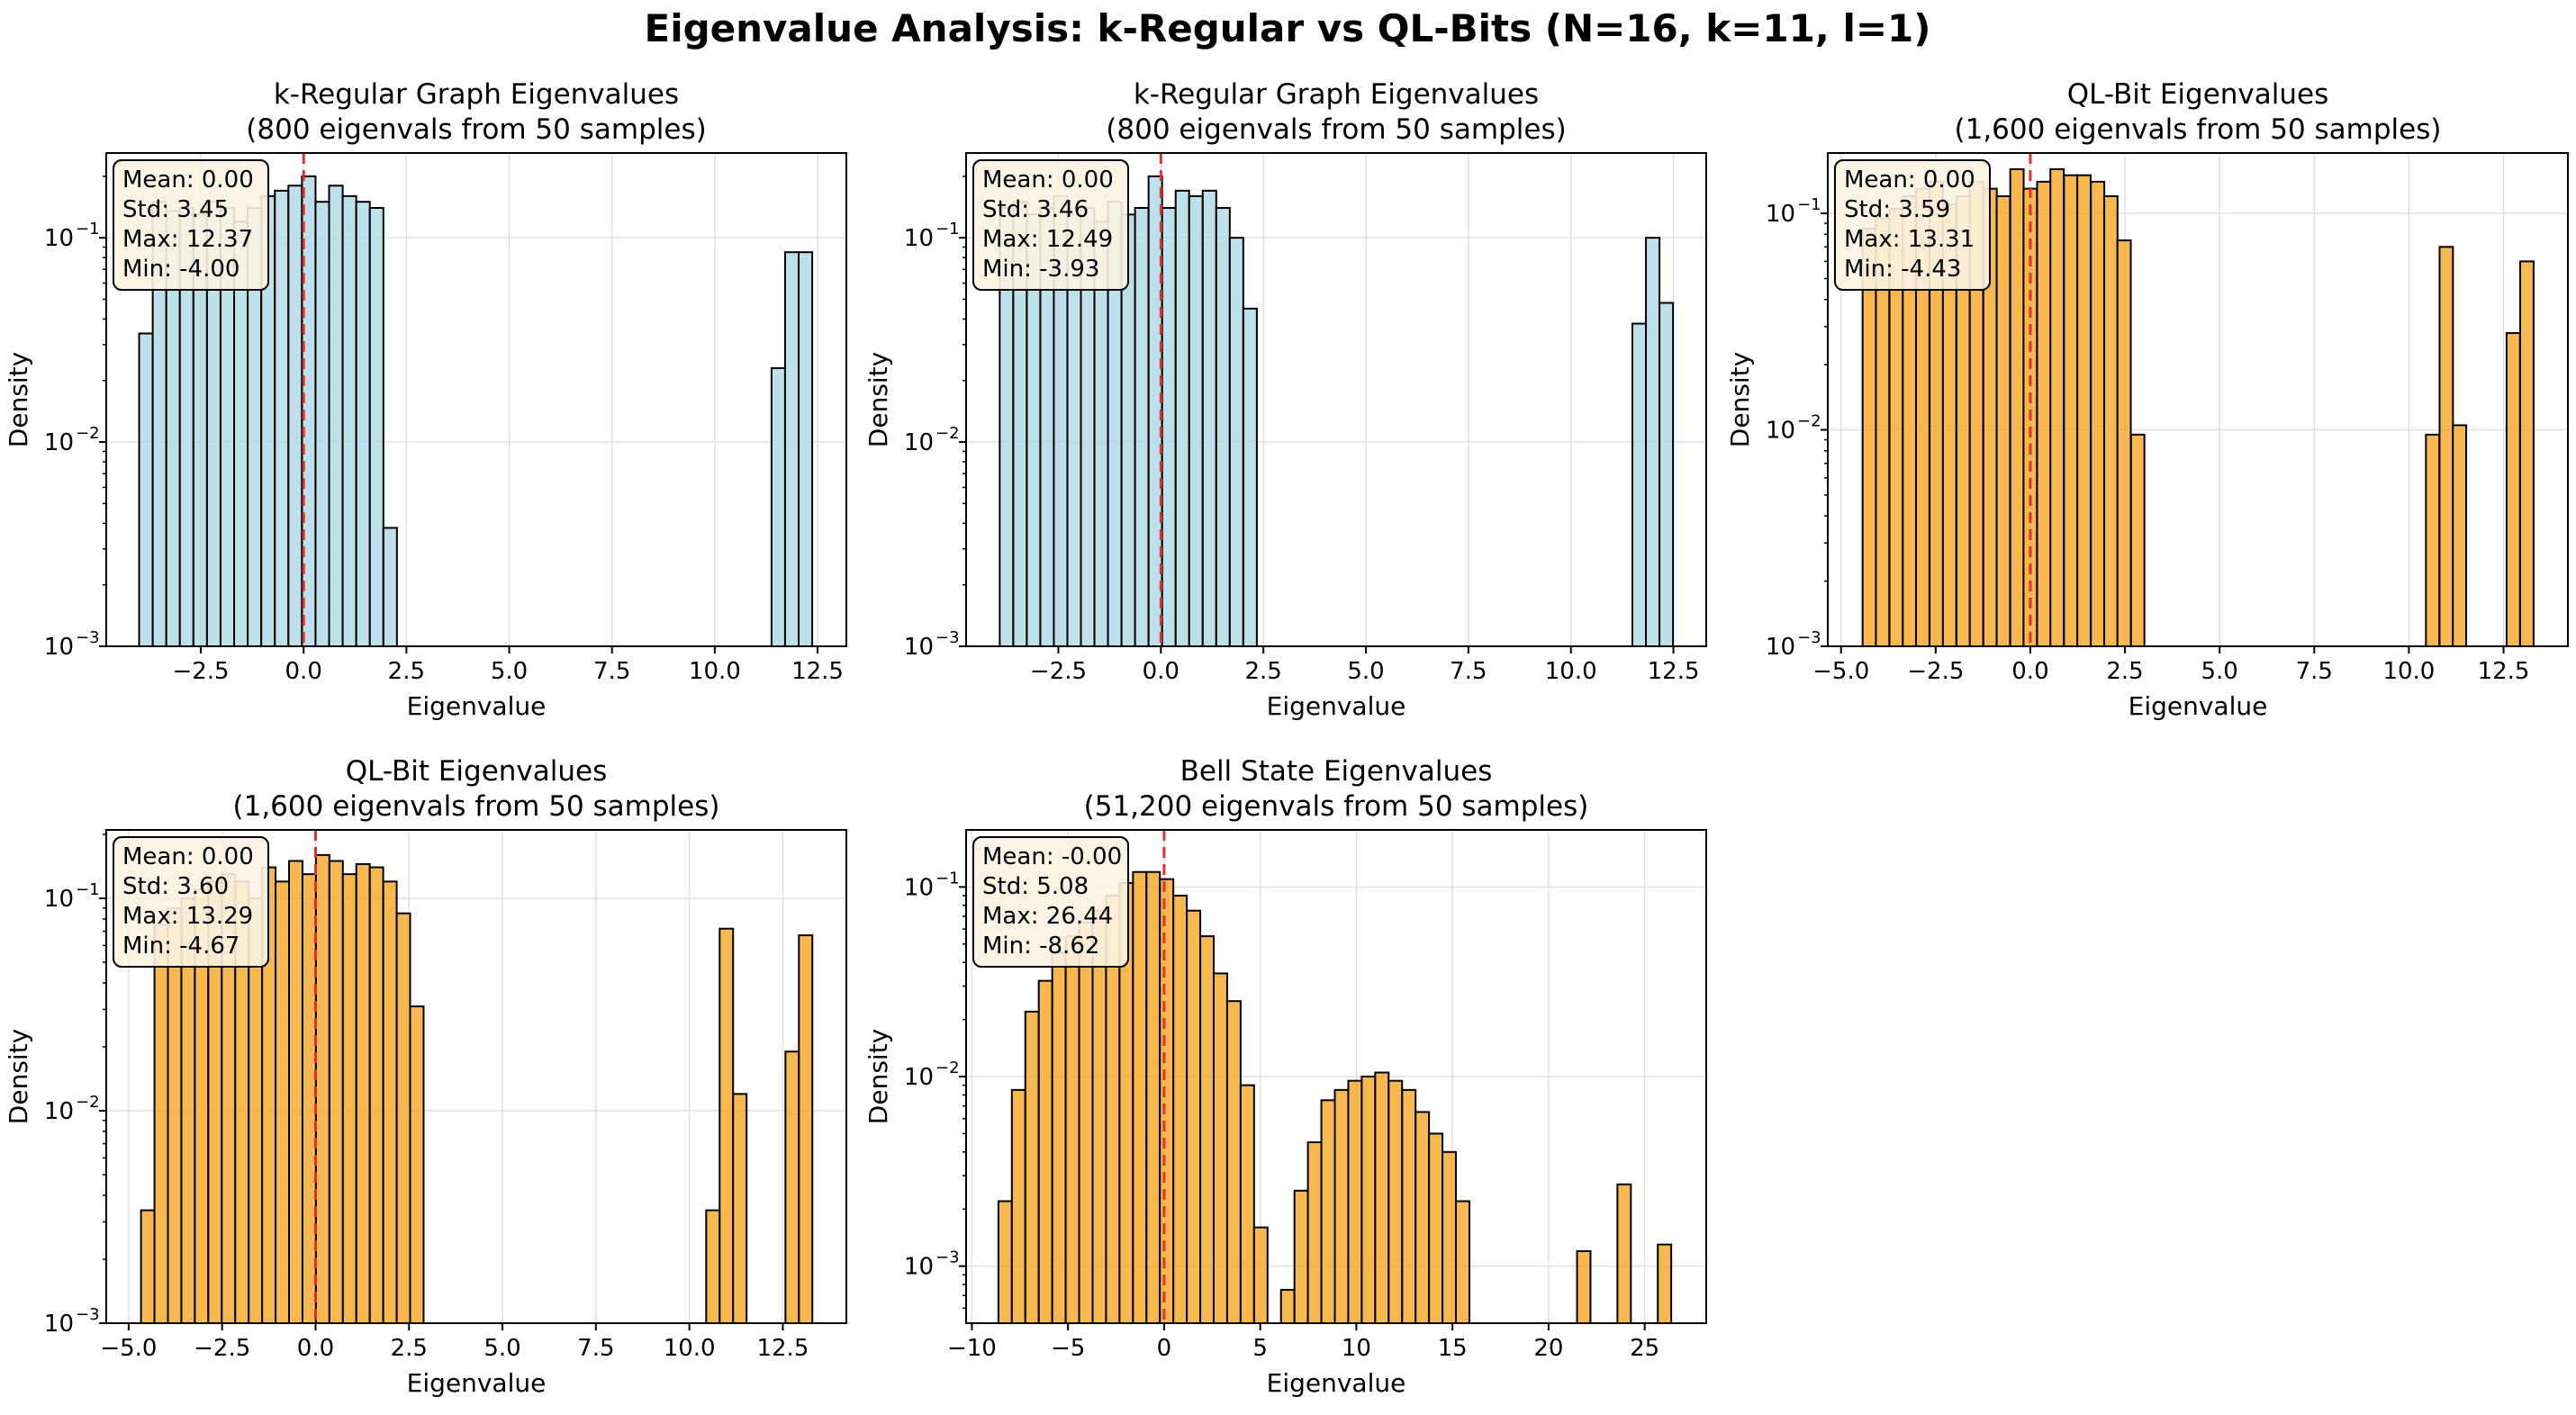 This screenshot has height=1415, width=2576. I want to click on x-tick-label: 2.5, so click(409, 1348).